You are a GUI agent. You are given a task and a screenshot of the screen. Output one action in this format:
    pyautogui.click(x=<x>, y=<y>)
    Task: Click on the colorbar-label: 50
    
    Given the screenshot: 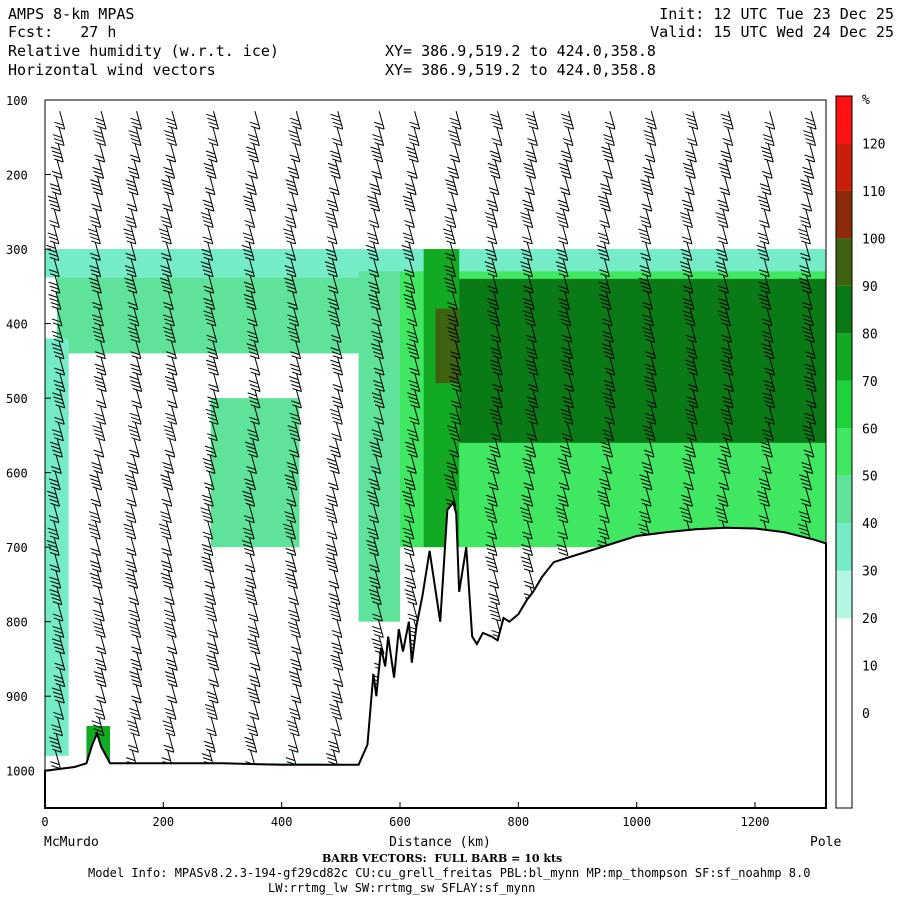 What is the action you would take?
    pyautogui.click(x=870, y=477)
    